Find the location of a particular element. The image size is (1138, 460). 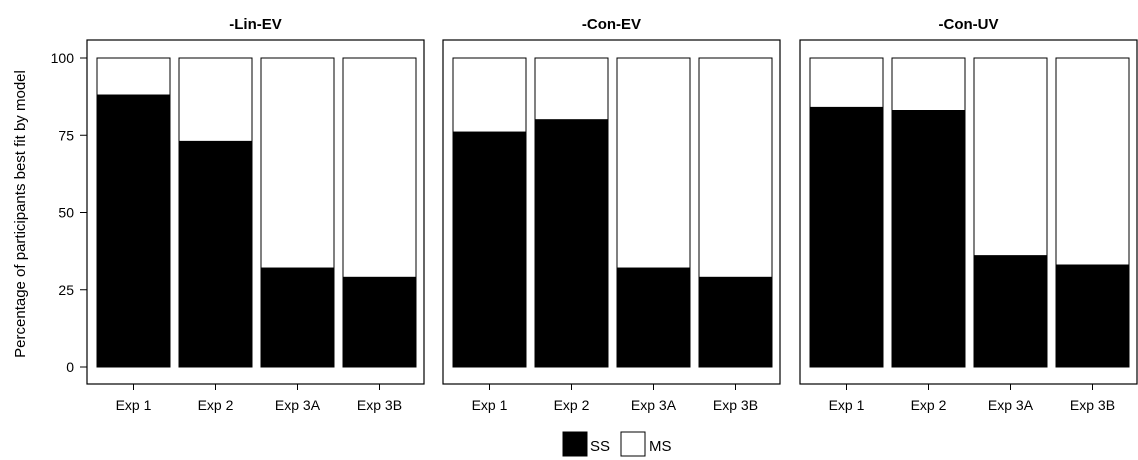

y-tick-label: 25 is located at coordinates (66, 290).